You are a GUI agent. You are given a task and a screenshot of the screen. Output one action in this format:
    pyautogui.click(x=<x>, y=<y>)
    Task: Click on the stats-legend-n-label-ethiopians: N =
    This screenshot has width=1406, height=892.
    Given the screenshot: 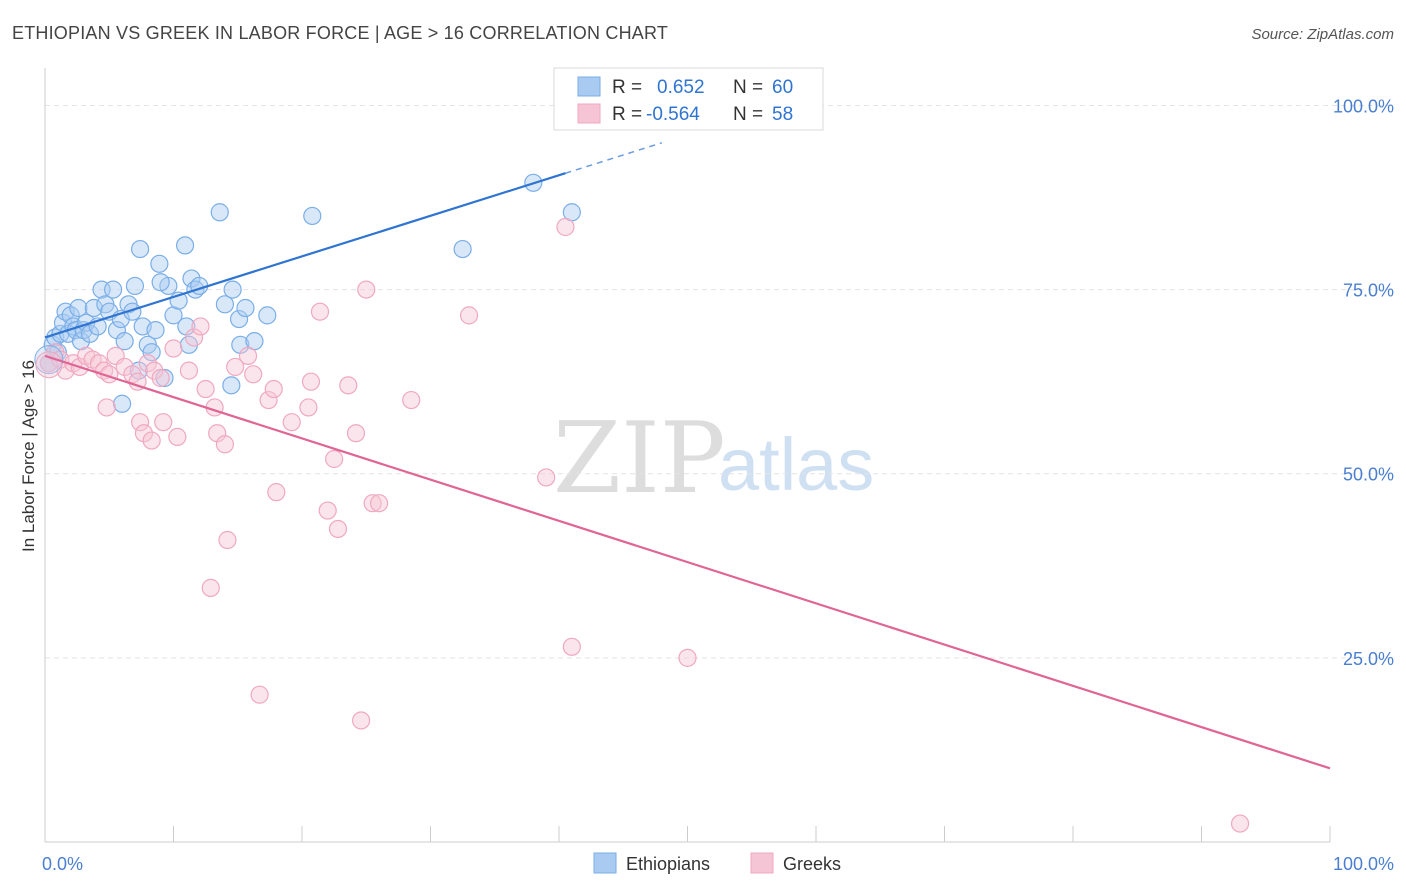 What is the action you would take?
    pyautogui.click(x=748, y=87)
    